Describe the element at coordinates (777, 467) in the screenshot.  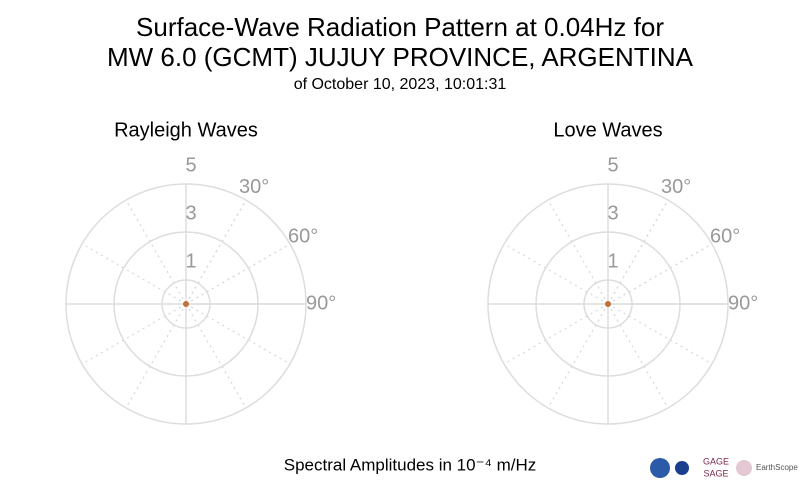
I see `logo-text: EarthScope` at that location.